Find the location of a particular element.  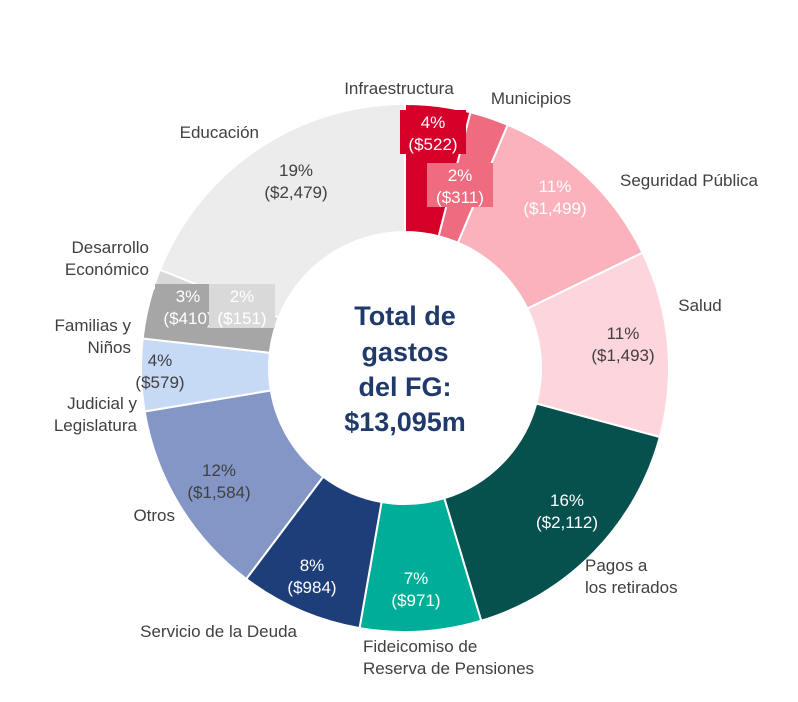

pct-label-7: 12% is located at coordinates (219, 470).